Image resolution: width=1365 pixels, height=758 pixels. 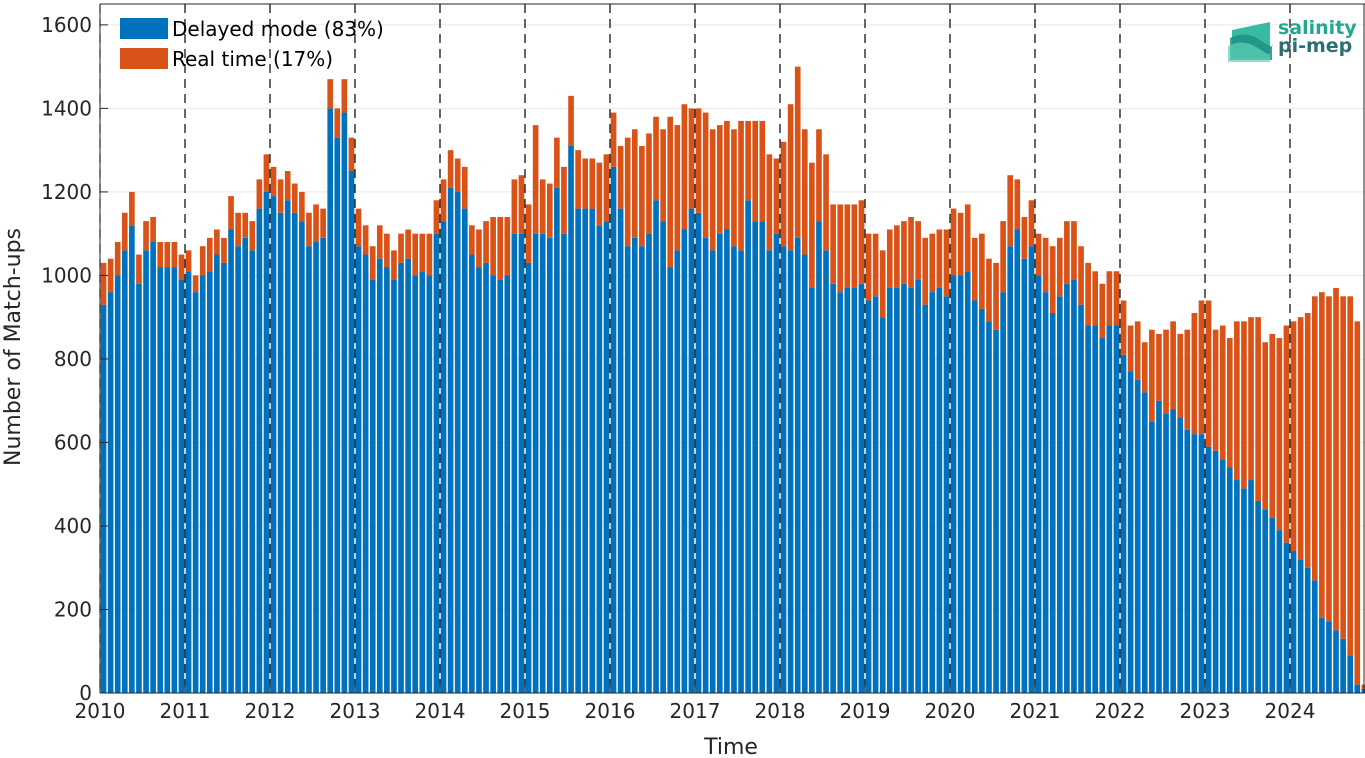 What do you see at coordinates (865, 711) in the screenshot?
I see `x-tick-label: 2019` at bounding box center [865, 711].